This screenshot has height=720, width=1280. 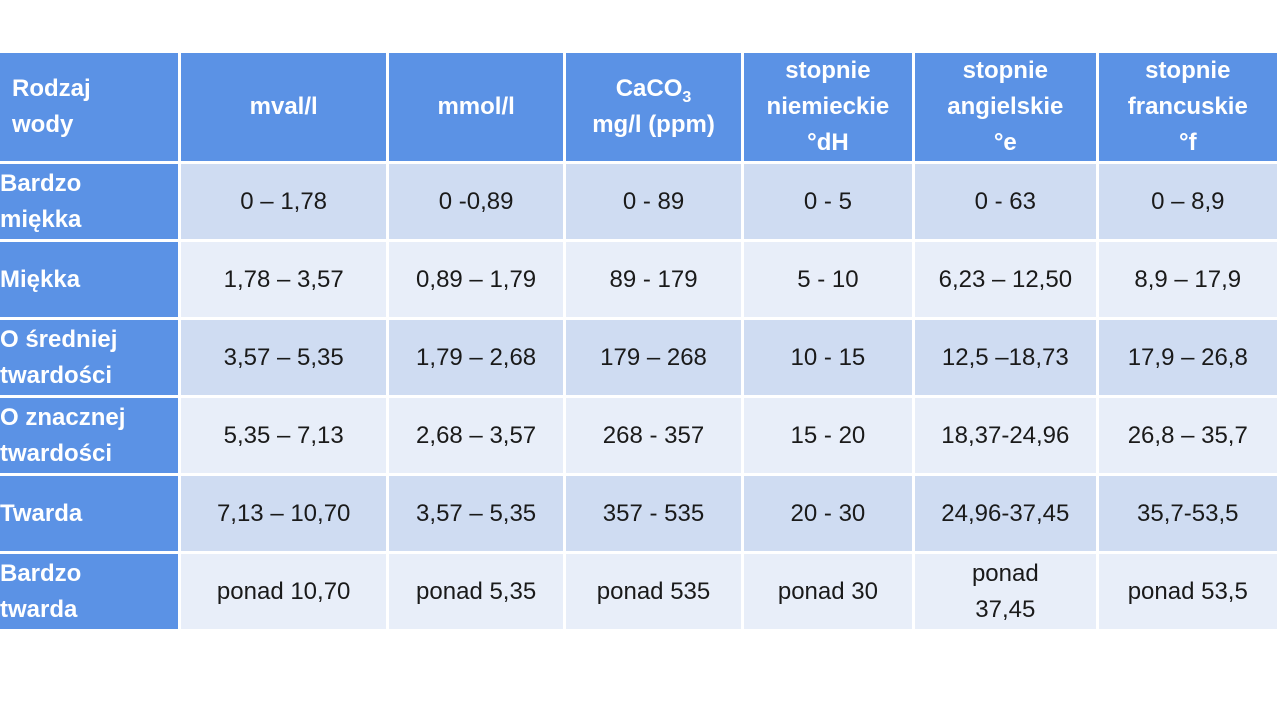 I want to click on header-mval: mval/l, so click(x=283, y=107).